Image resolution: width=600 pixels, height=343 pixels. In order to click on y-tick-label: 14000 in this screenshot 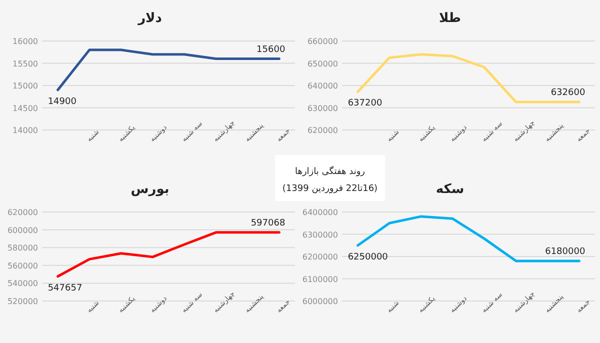, I will do `click(25, 130)`.